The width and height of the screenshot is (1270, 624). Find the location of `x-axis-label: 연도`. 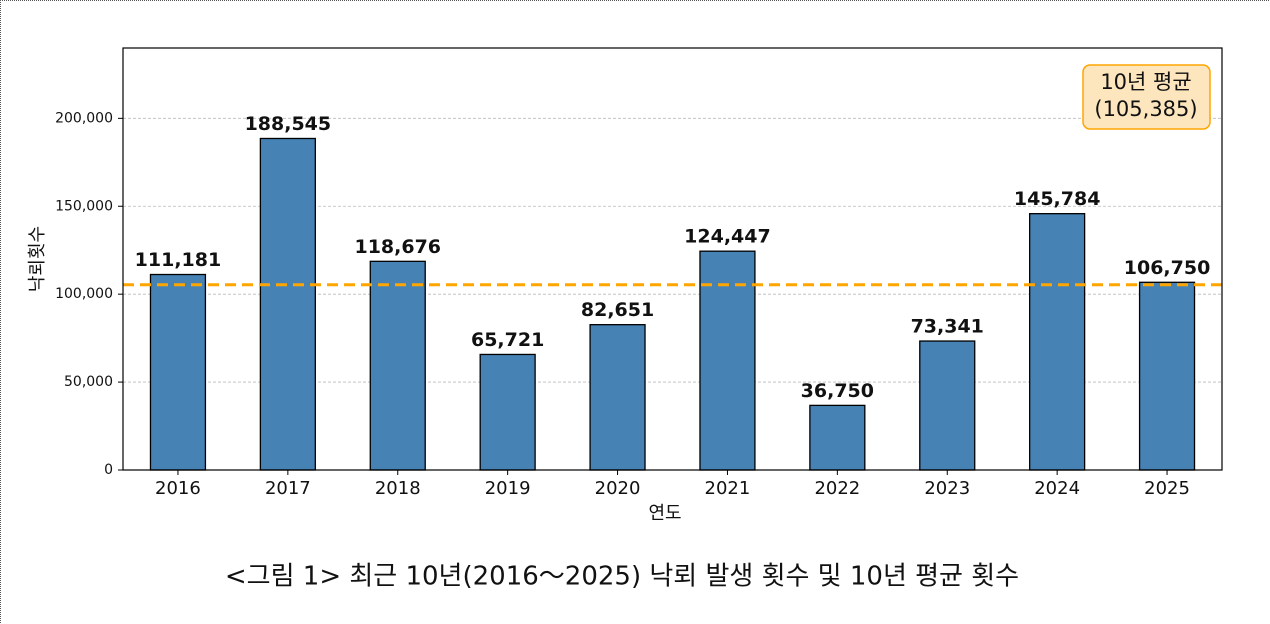

x-axis-label: 연도 is located at coordinates (664, 513).